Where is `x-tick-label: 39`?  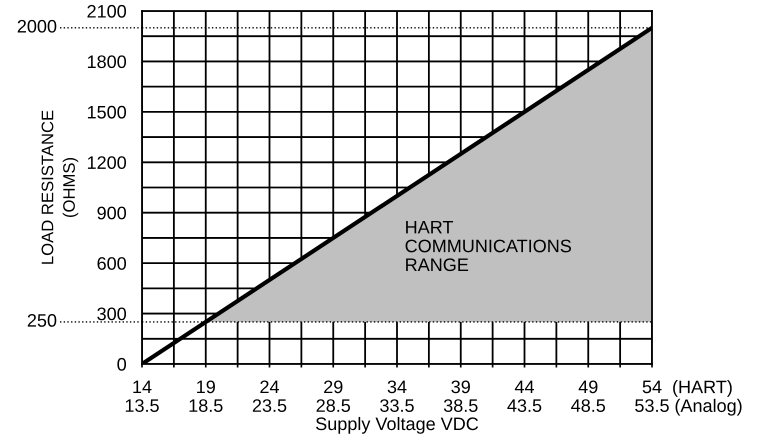
x-tick-label: 39 is located at coordinates (460, 387).